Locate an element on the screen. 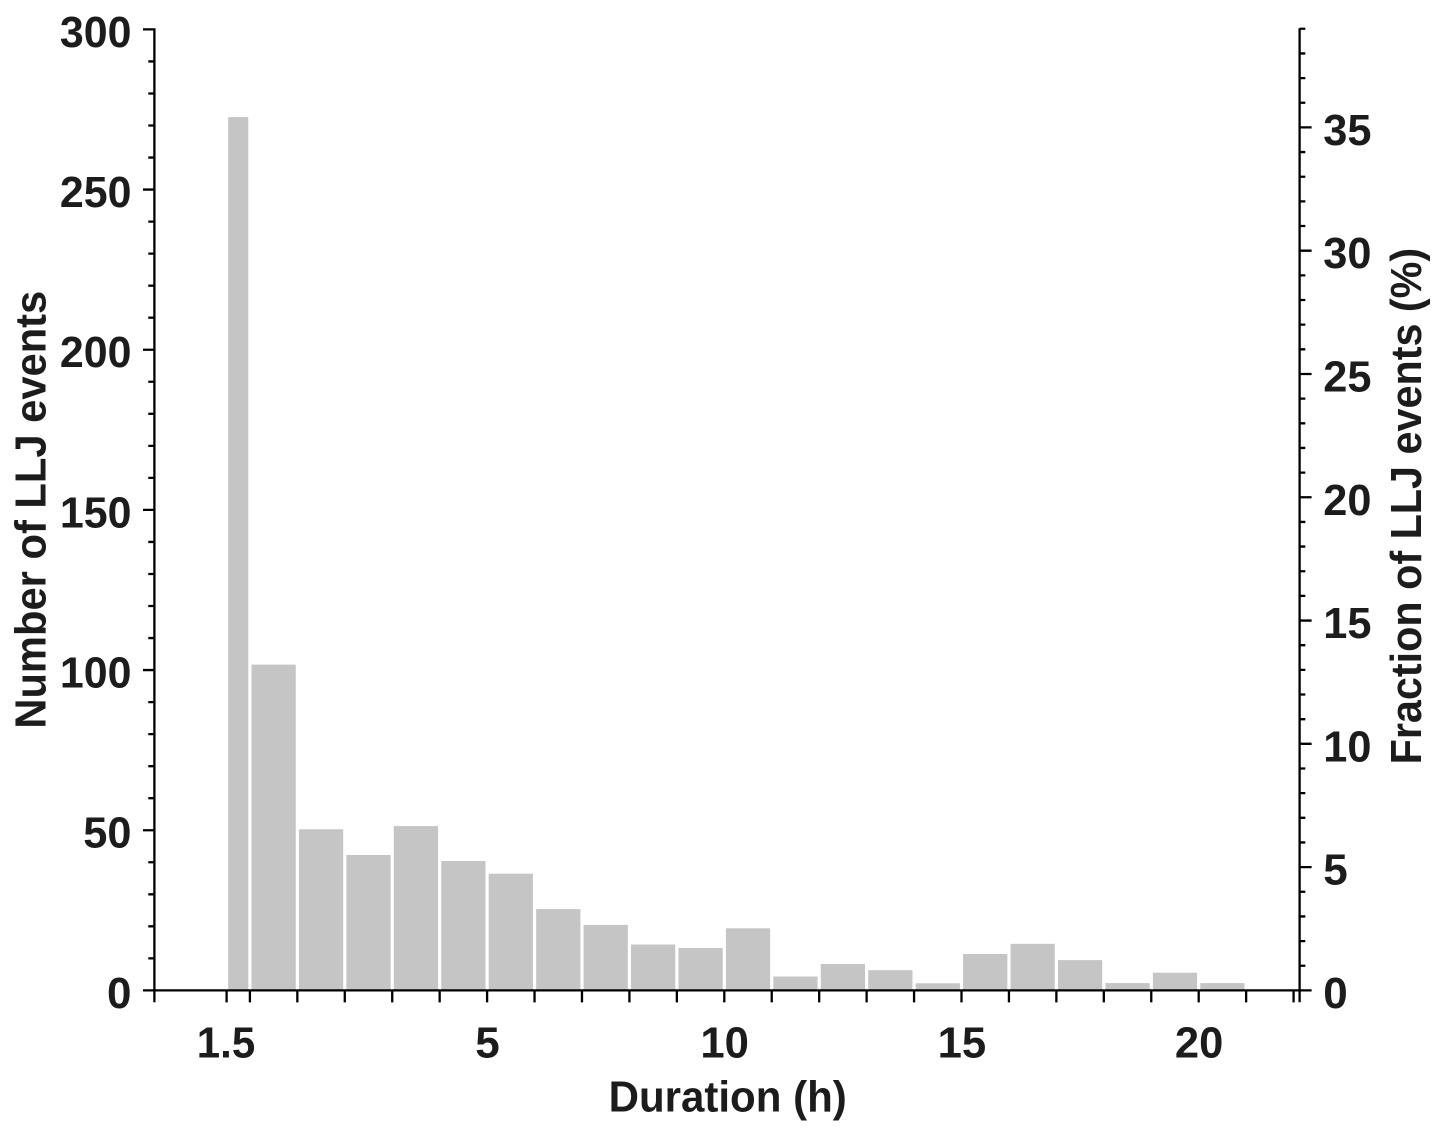 The height and width of the screenshot is (1134, 1442). svg-text: 250 is located at coordinates (96, 192).